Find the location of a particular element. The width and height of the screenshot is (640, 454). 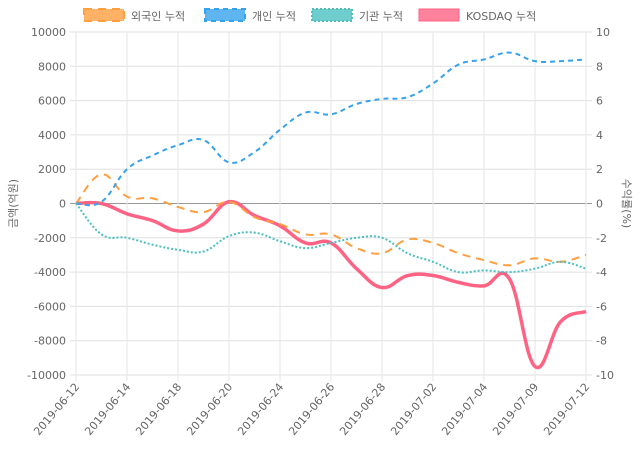

y-tick-label-right: -6 is located at coordinates (601, 306).